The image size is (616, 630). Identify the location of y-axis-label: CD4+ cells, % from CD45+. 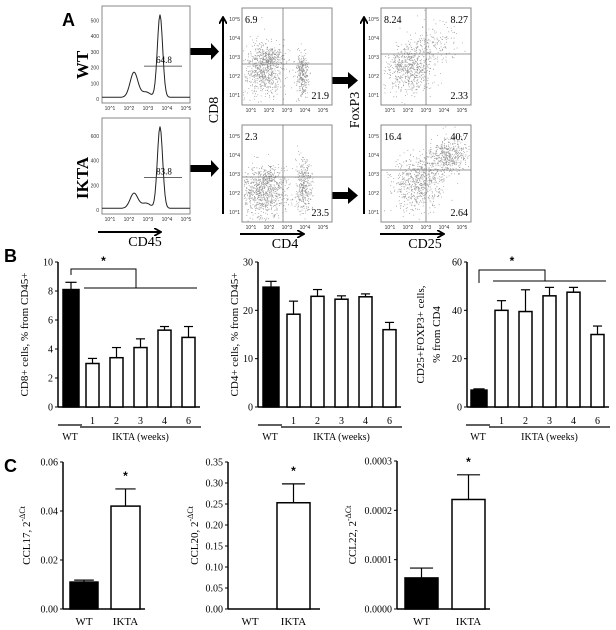
(235, 335).